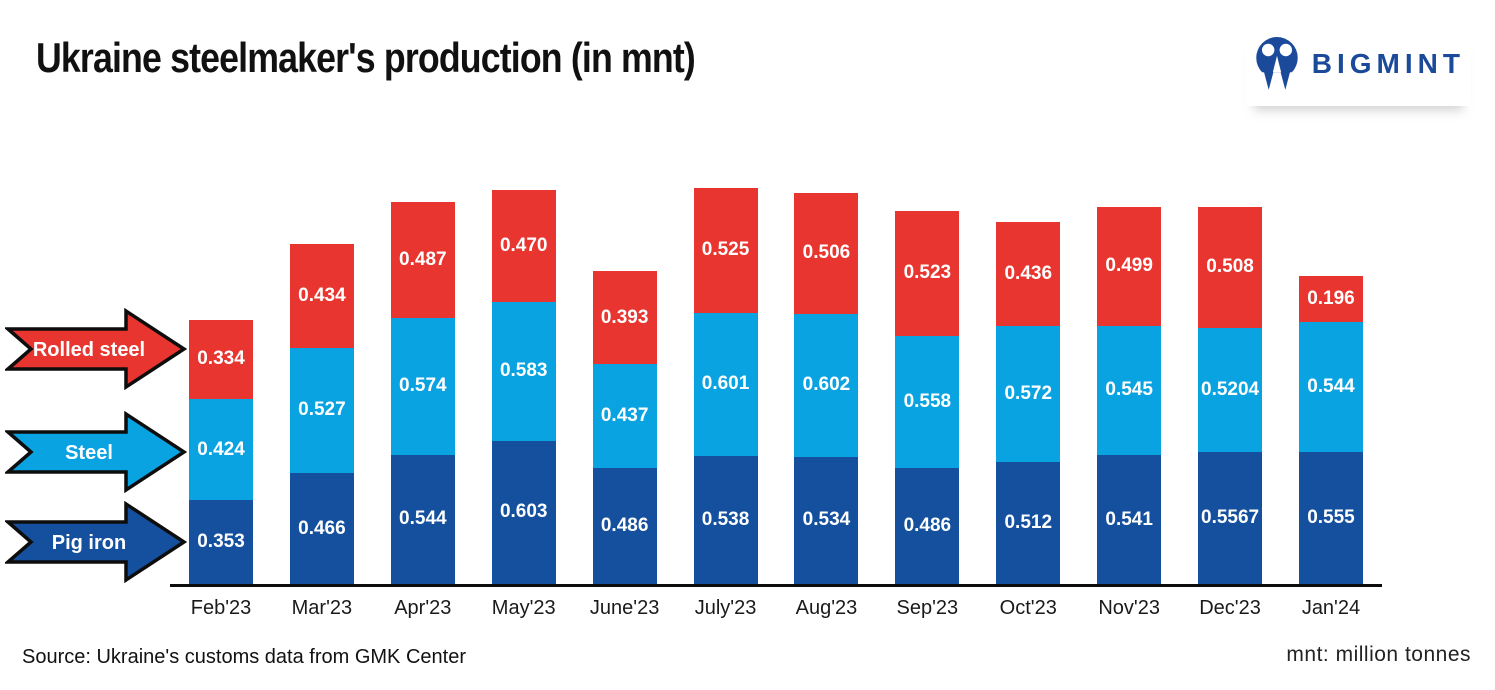 The width and height of the screenshot is (1495, 690). I want to click on bar-July-23: 0.525 0.601 0.538 July'23, so click(725, 403).